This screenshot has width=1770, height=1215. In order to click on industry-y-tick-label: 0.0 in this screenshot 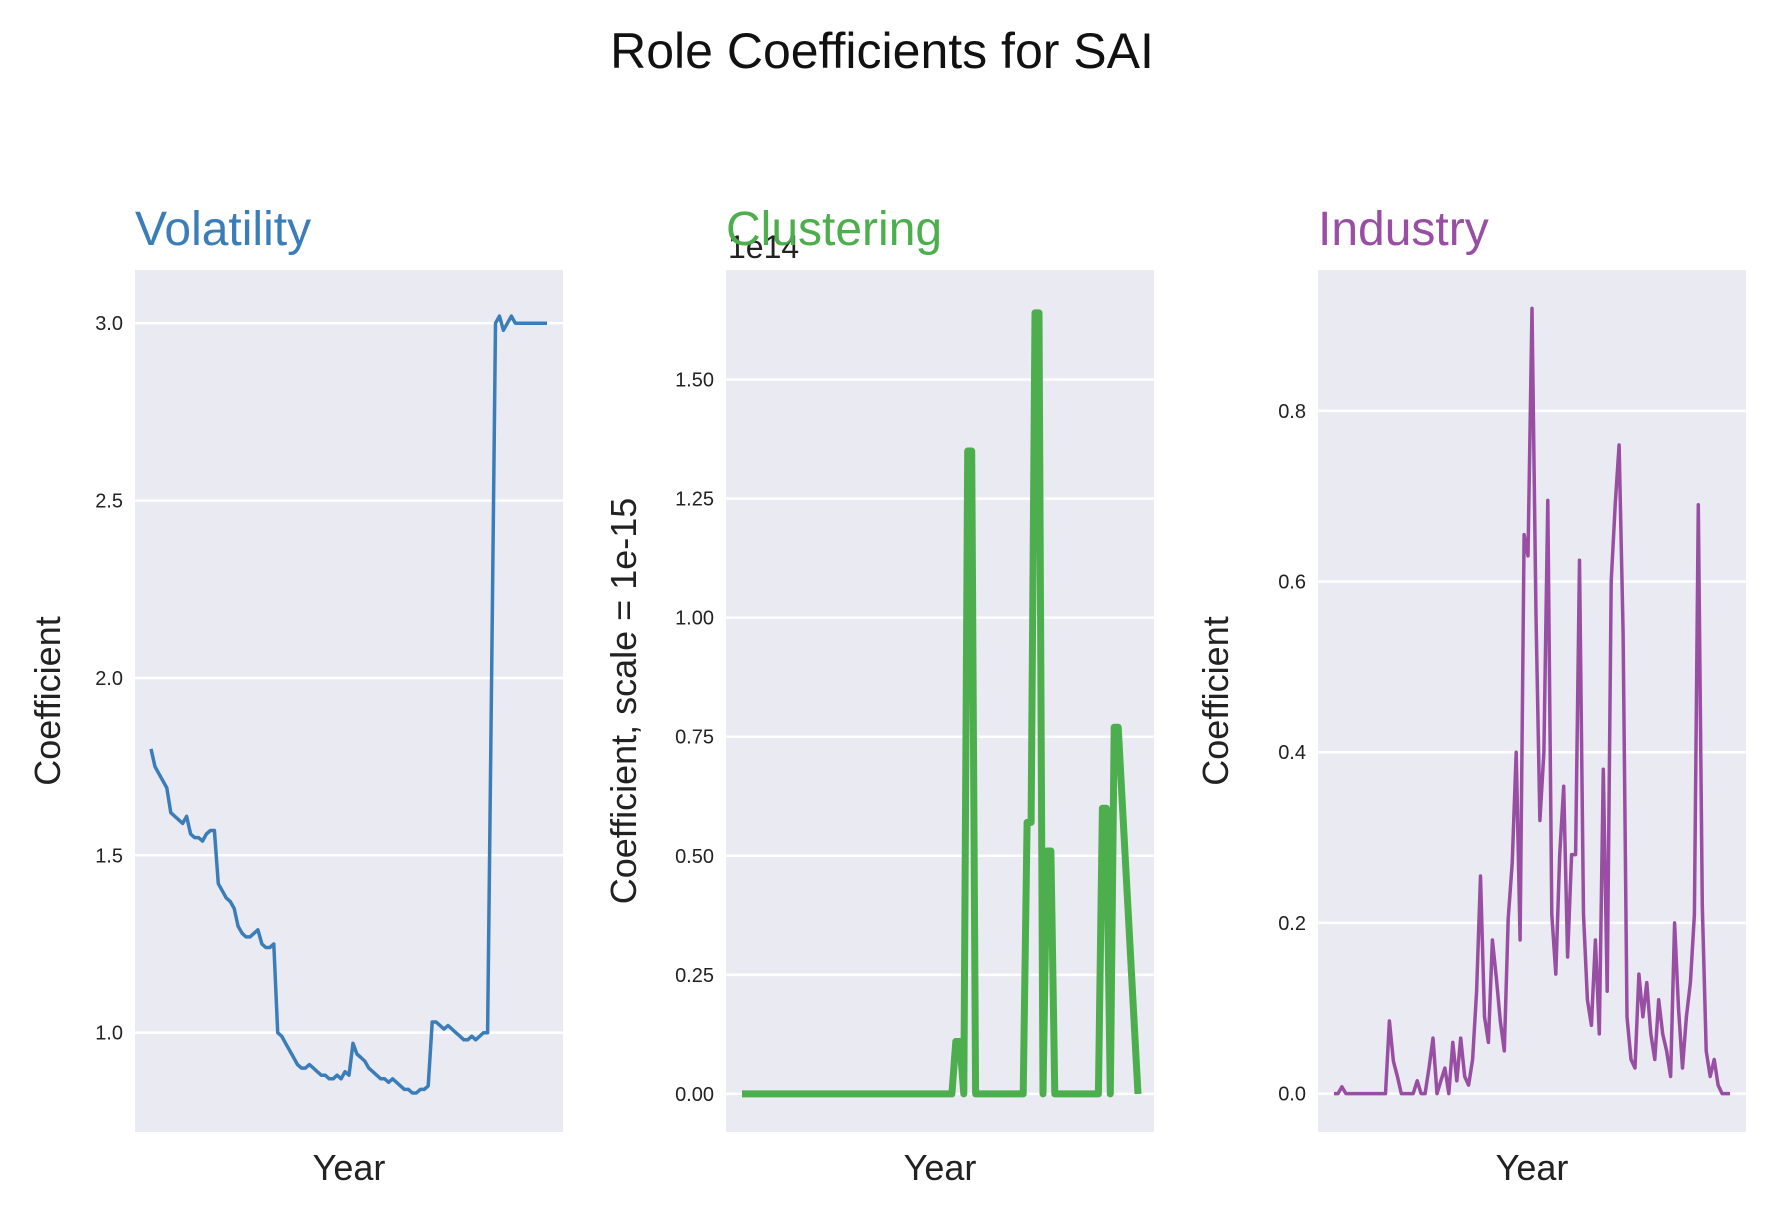, I will do `click(1292, 1095)`.